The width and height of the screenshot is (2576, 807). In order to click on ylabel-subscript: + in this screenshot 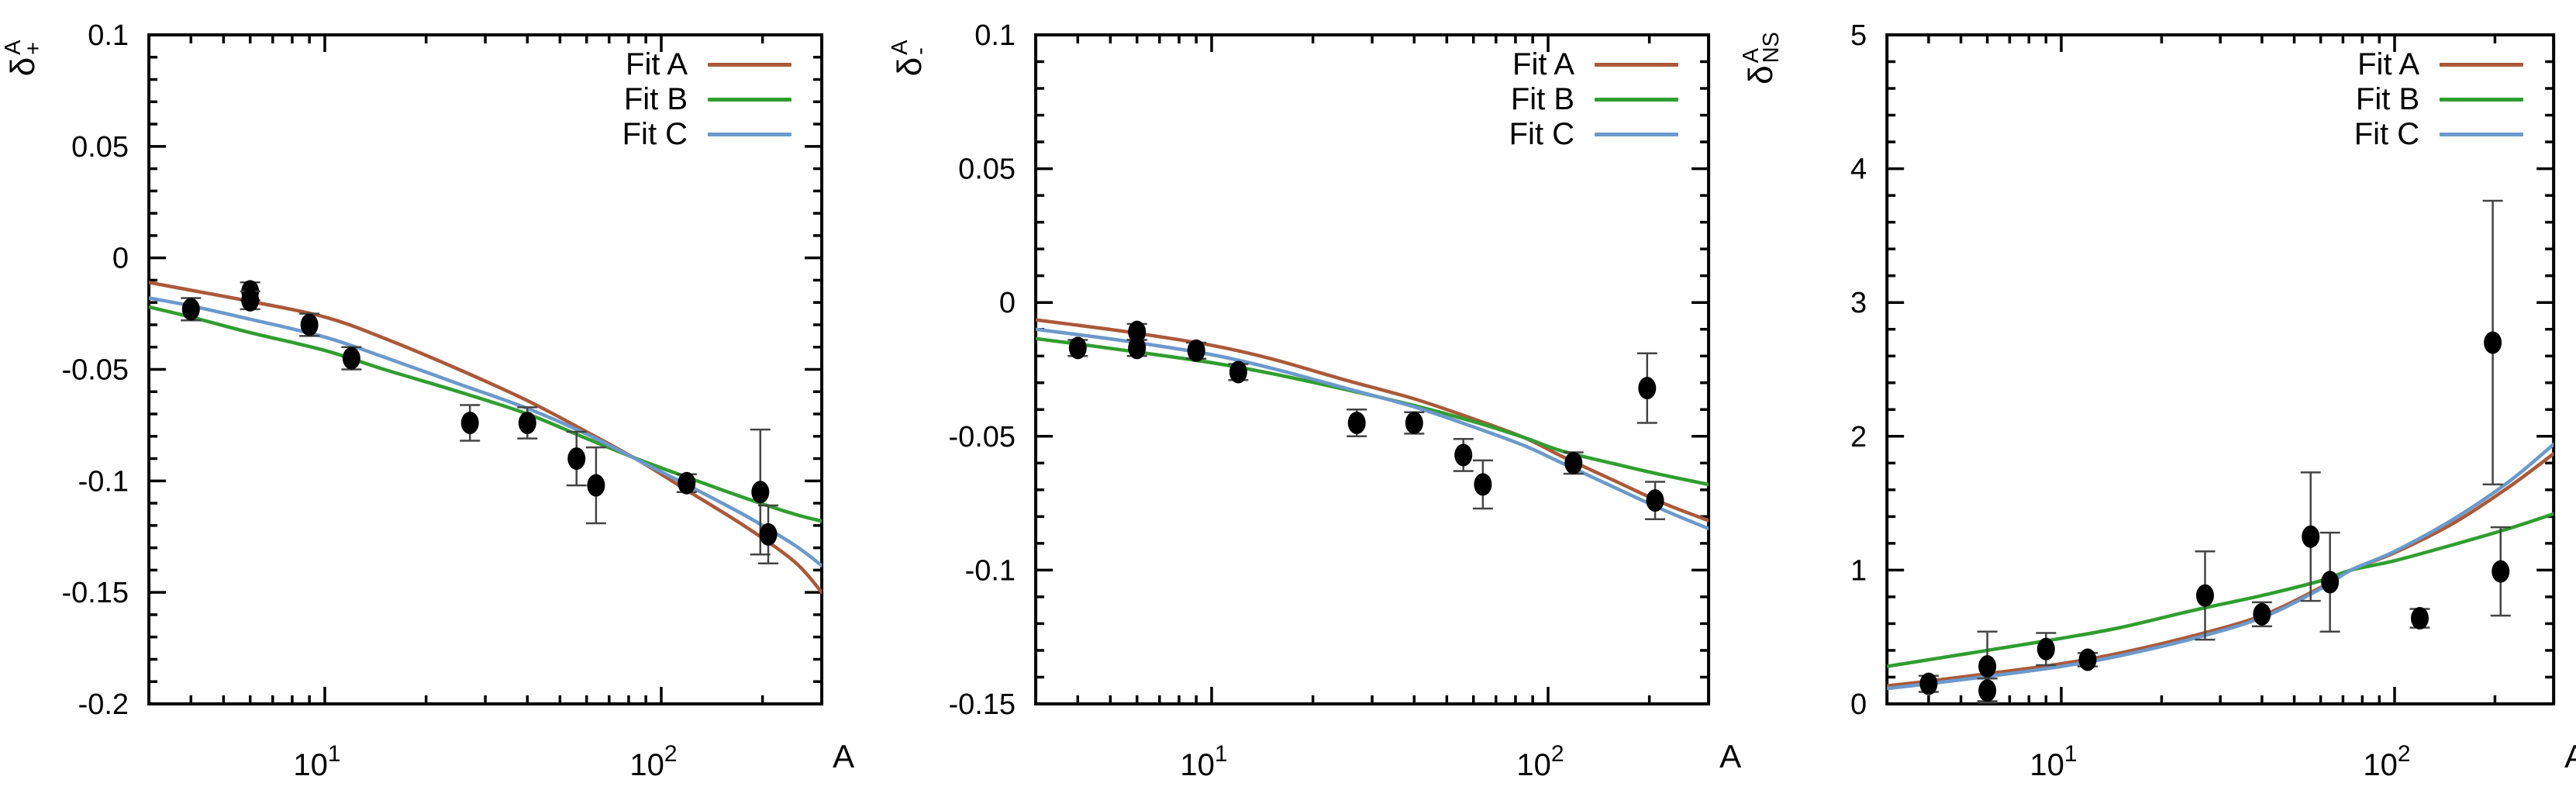, I will do `click(34, 48)`.